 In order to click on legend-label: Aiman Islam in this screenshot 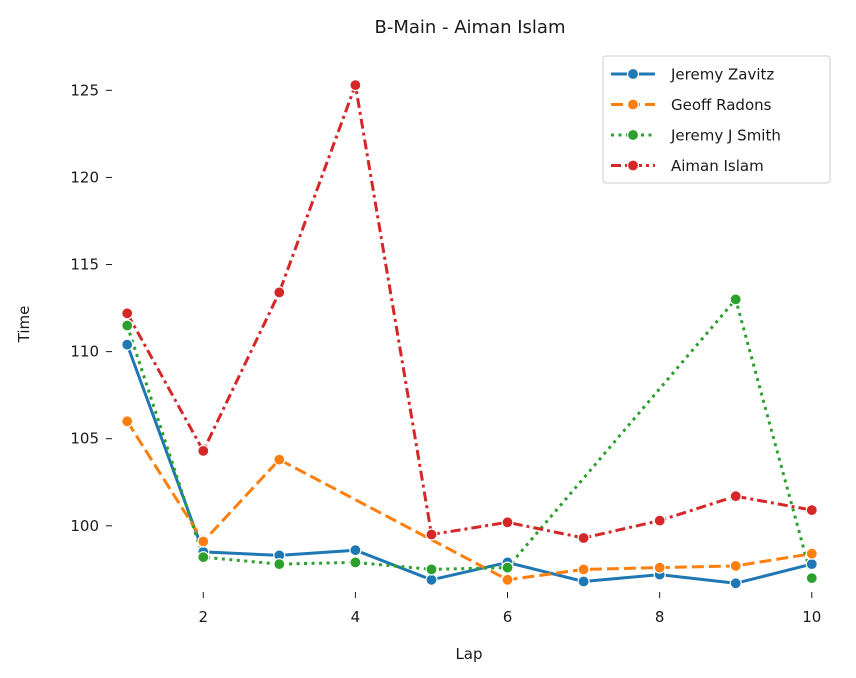, I will do `click(717, 166)`.